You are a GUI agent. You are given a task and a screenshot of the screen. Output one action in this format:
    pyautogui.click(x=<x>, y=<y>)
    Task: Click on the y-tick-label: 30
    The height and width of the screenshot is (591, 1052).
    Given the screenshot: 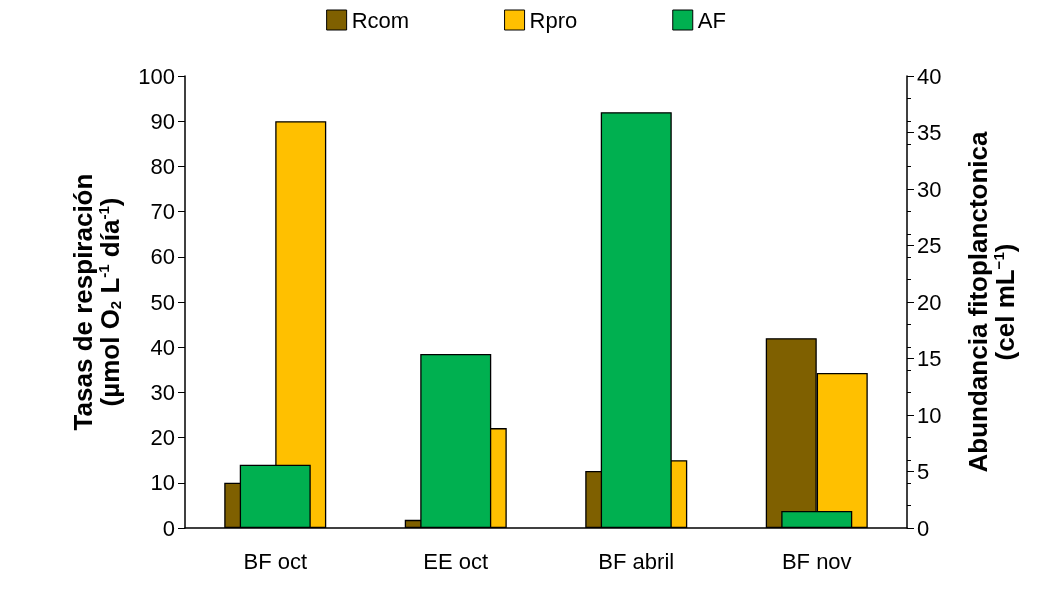 What is the action you would take?
    pyautogui.click(x=162, y=392)
    